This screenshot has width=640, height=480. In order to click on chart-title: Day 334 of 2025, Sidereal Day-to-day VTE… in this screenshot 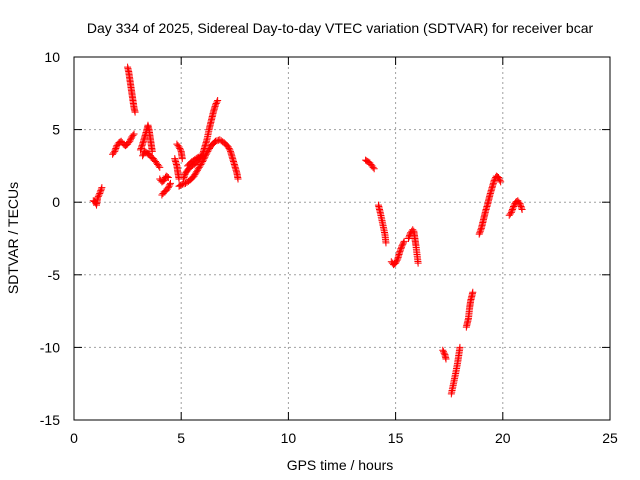, I will do `click(340, 28)`.